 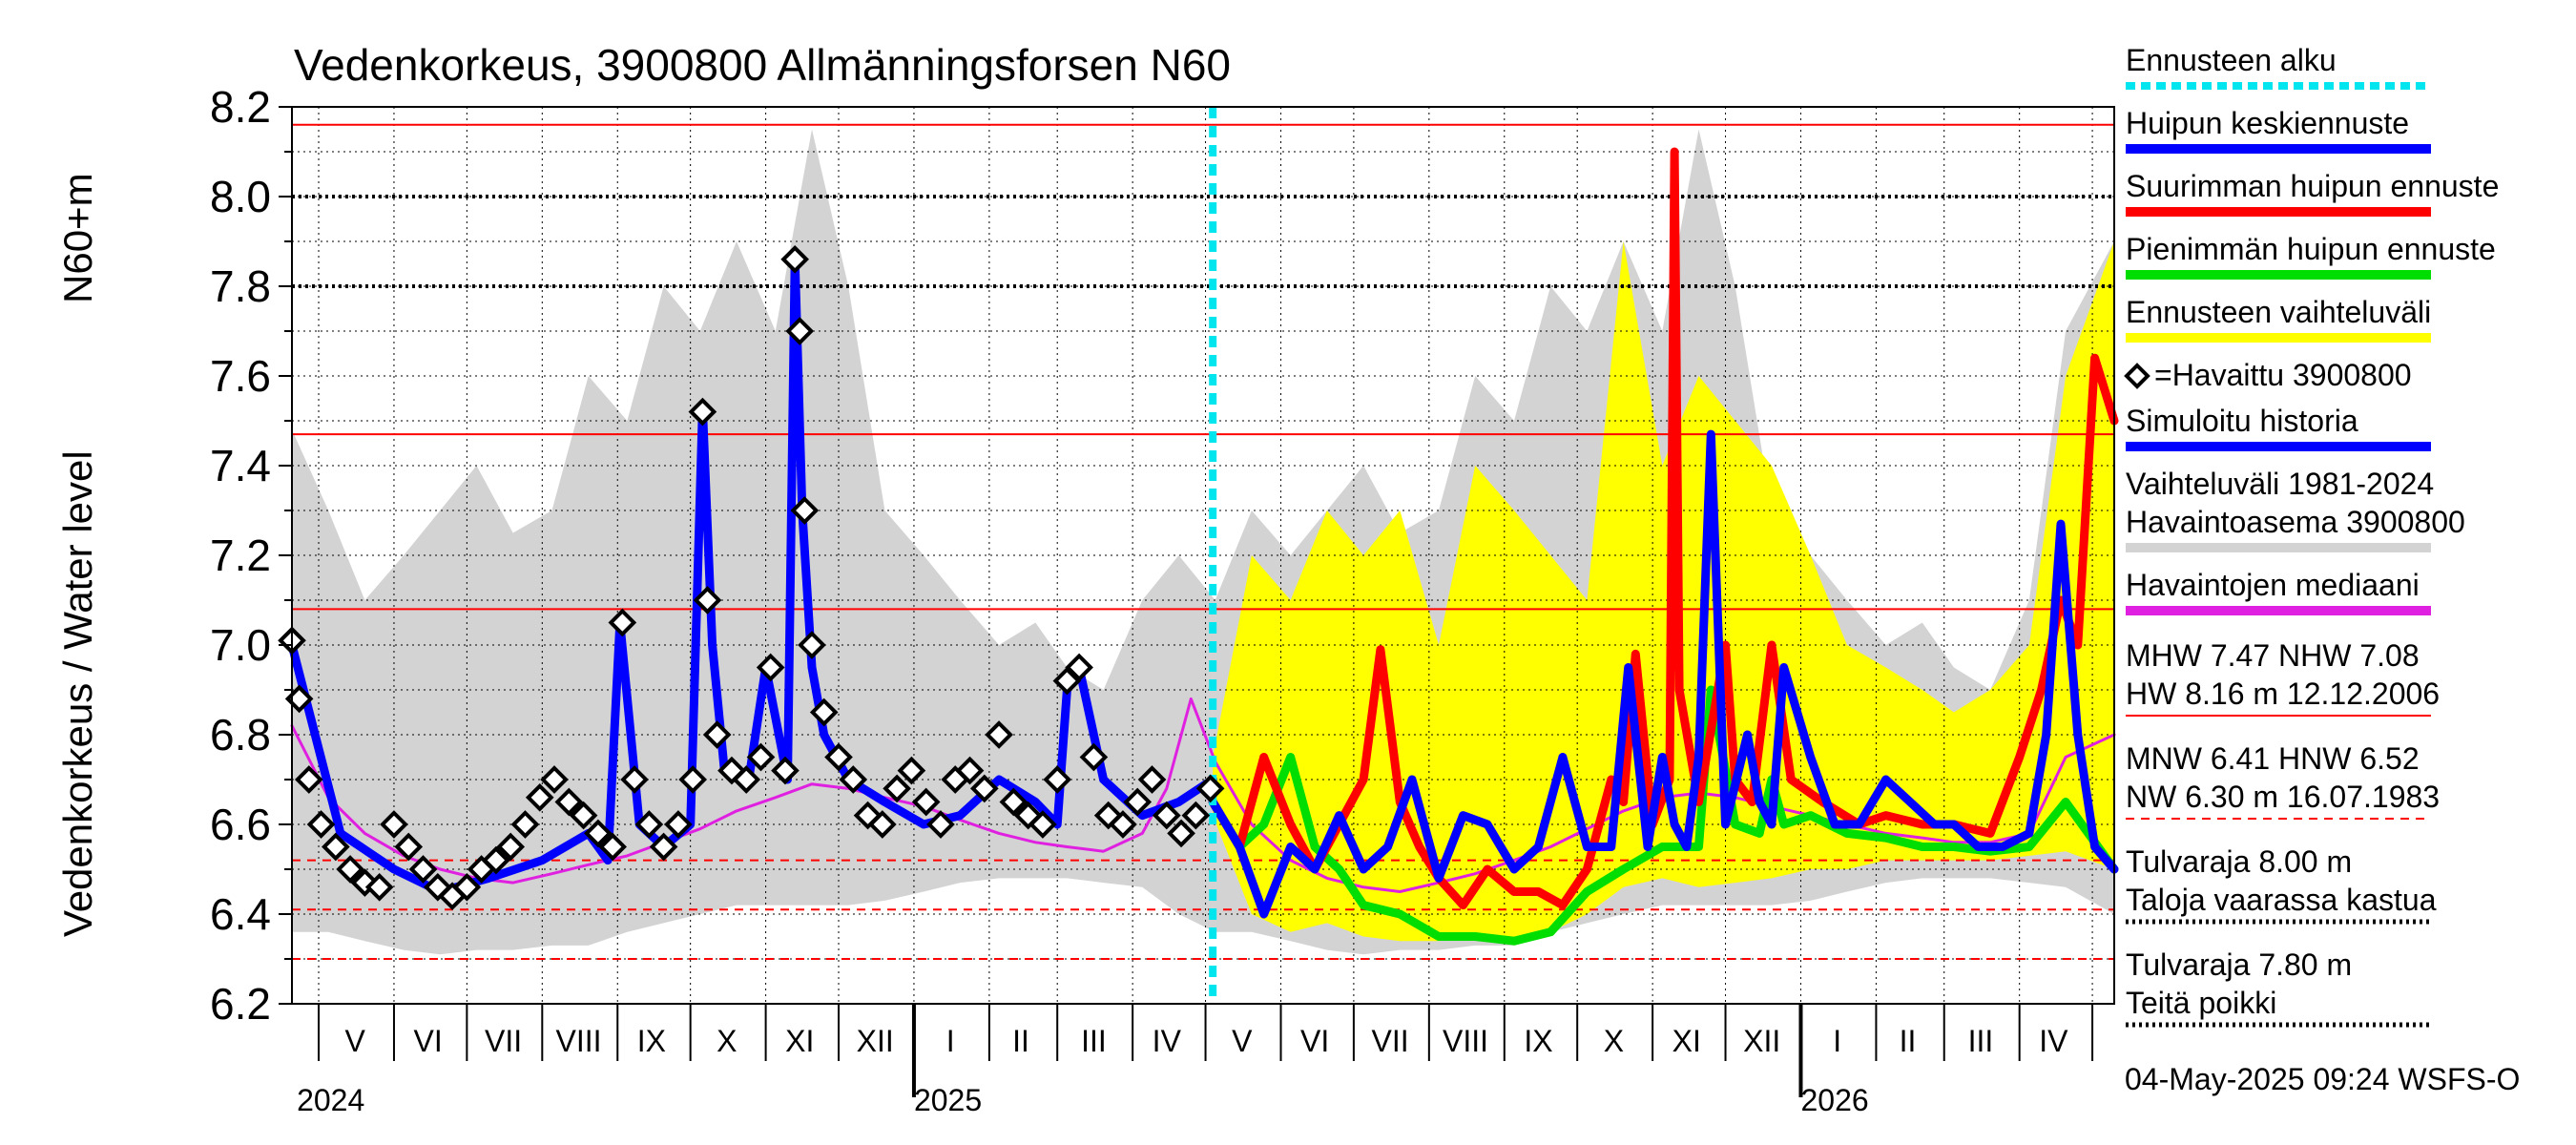 I want to click on legend-label: =Havaittu 3900800, so click(x=2283, y=375).